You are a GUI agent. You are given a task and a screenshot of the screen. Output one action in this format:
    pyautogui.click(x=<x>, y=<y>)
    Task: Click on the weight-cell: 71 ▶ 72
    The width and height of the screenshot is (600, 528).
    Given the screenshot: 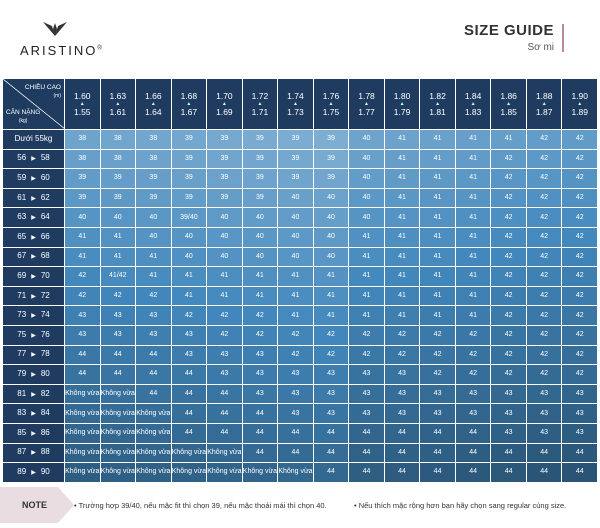 What is the action you would take?
    pyautogui.click(x=33, y=296)
    